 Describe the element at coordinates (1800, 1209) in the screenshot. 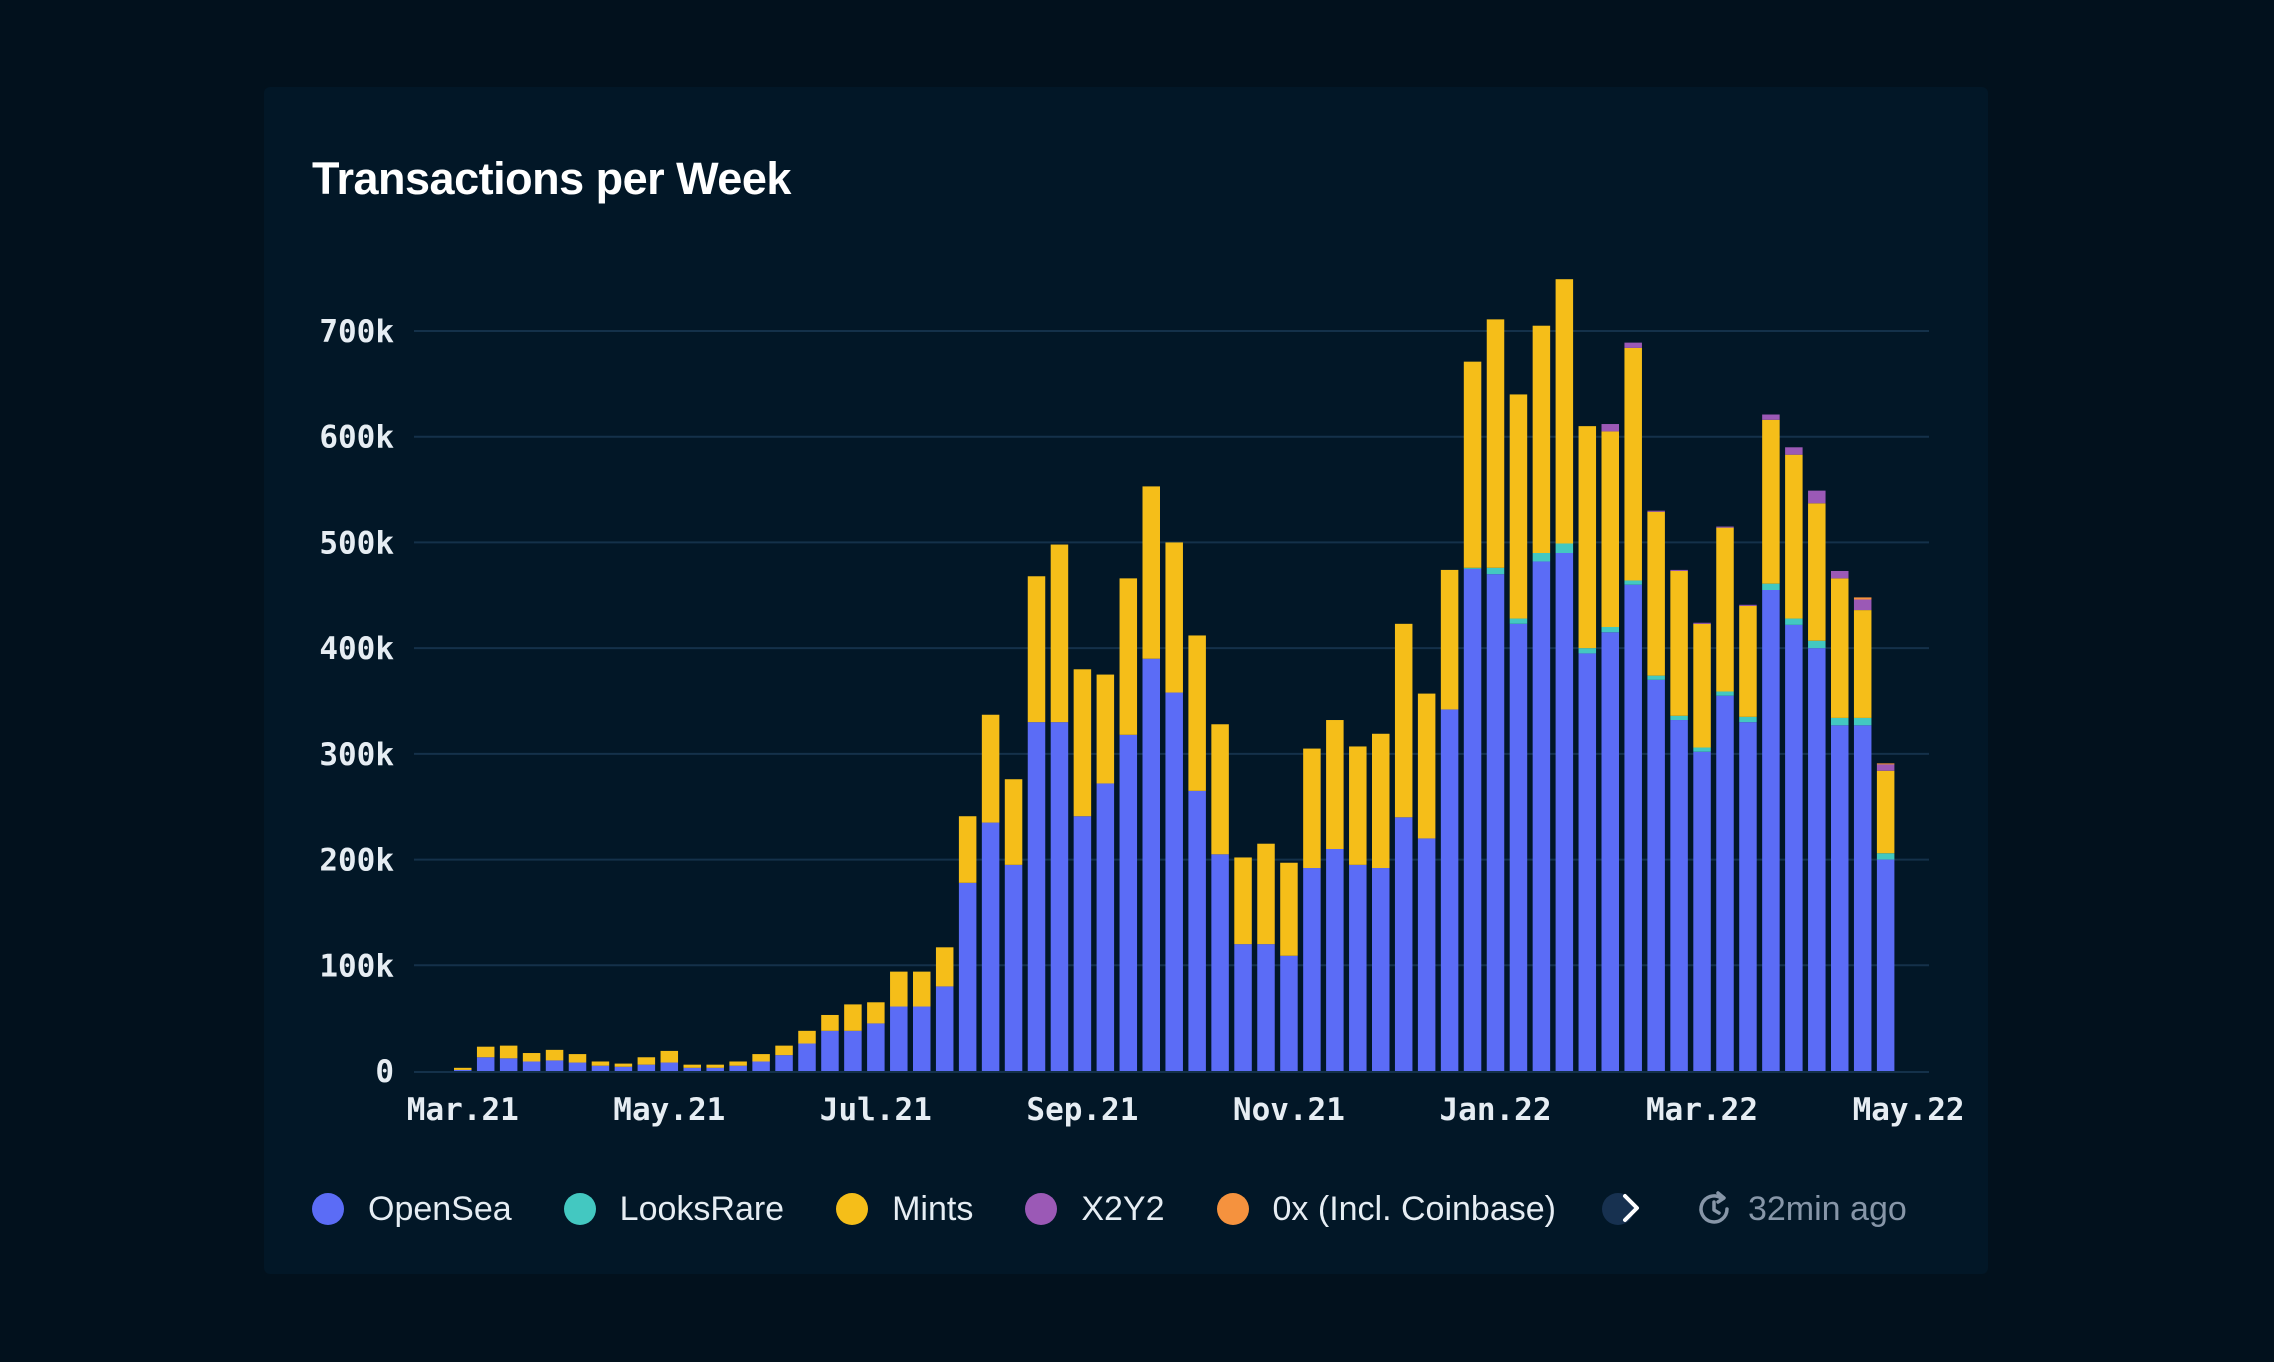

I see `refresh-status: 32min ago` at that location.